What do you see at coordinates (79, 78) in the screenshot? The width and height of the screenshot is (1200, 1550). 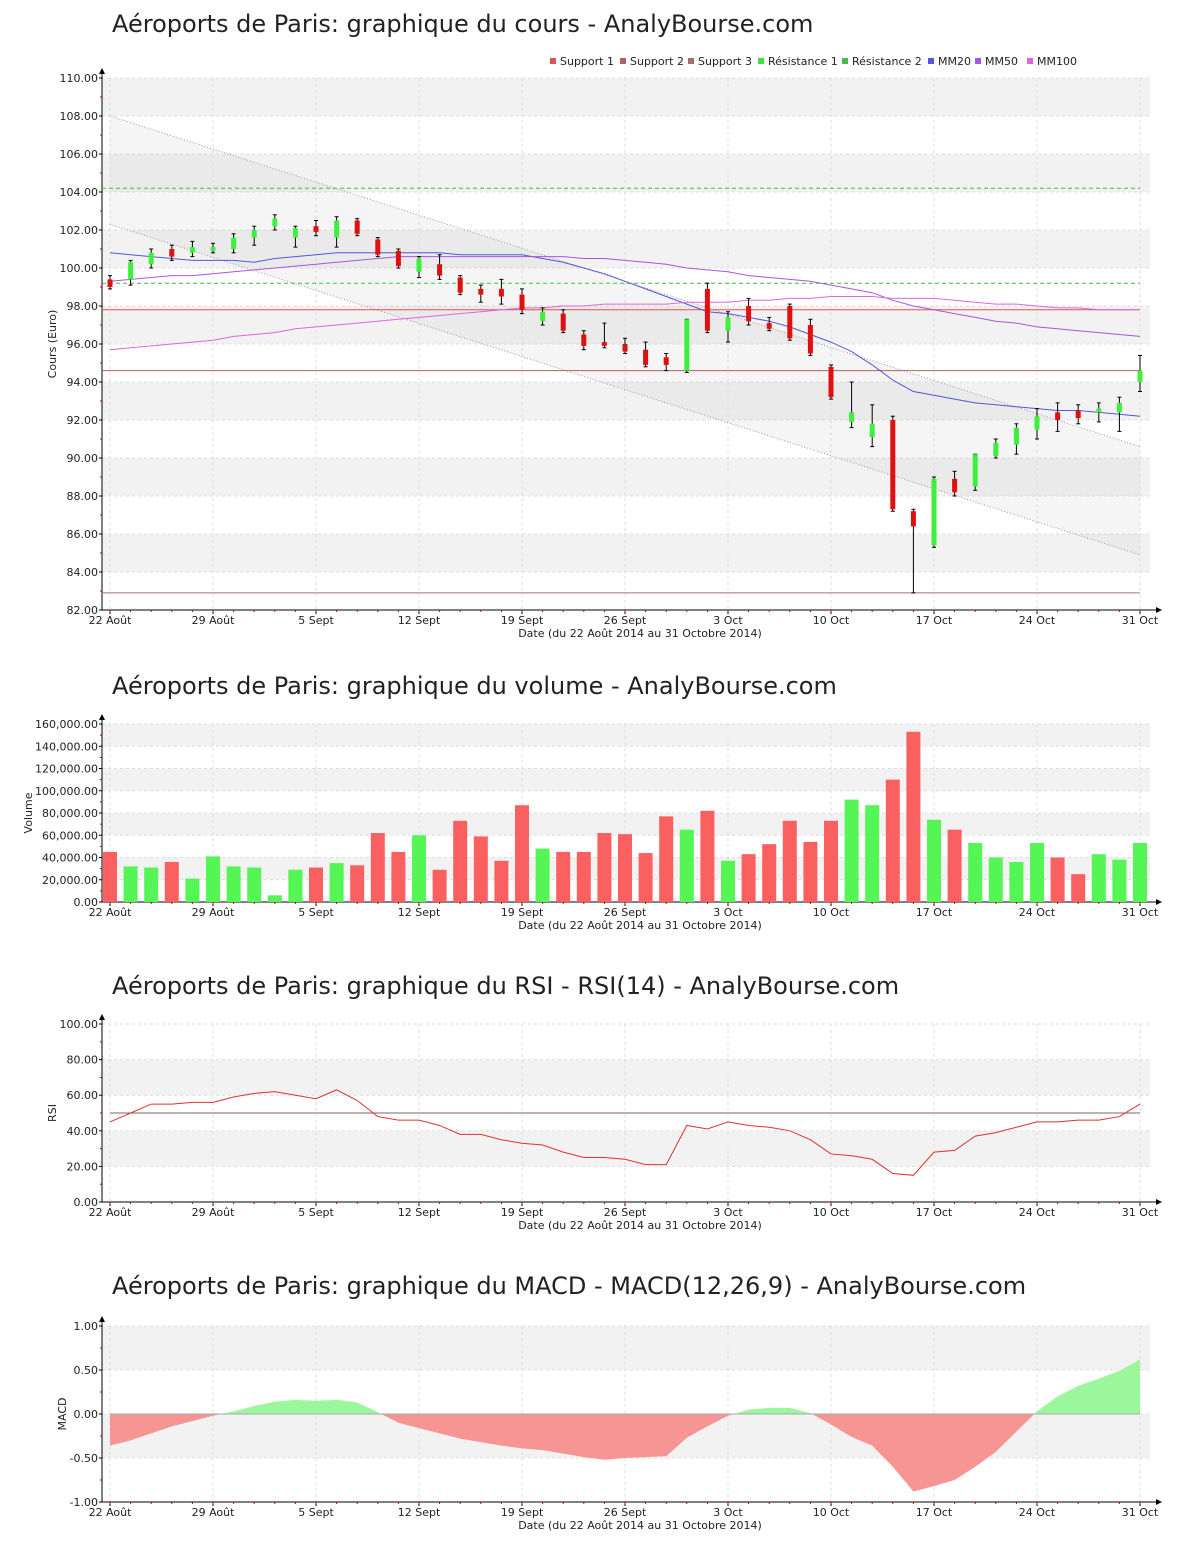 I see `y-tick-label: 110.00` at bounding box center [79, 78].